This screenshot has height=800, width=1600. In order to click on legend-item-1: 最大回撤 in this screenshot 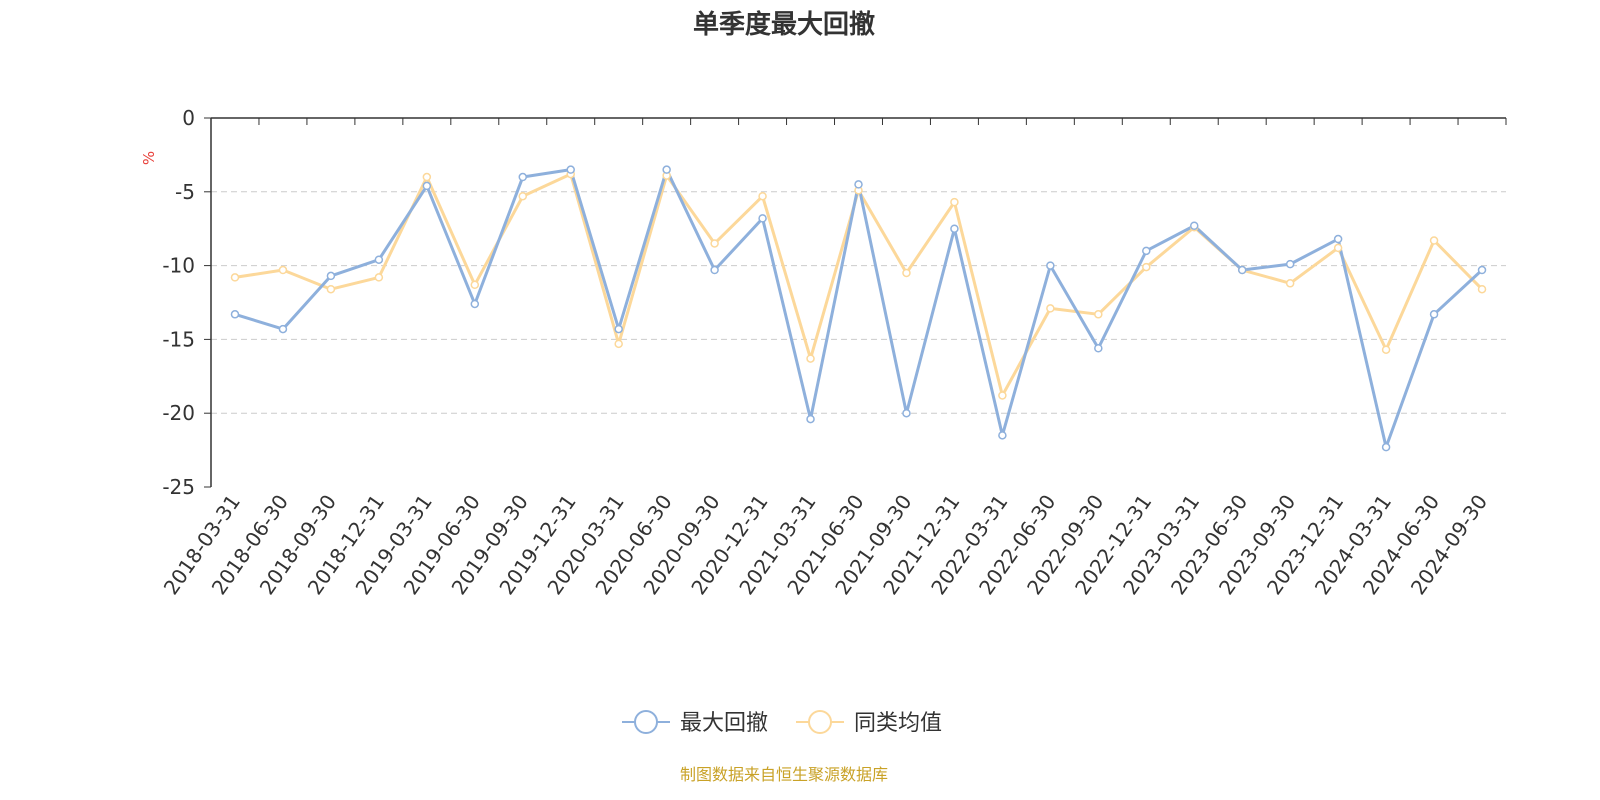, I will do `click(695, 723)`.